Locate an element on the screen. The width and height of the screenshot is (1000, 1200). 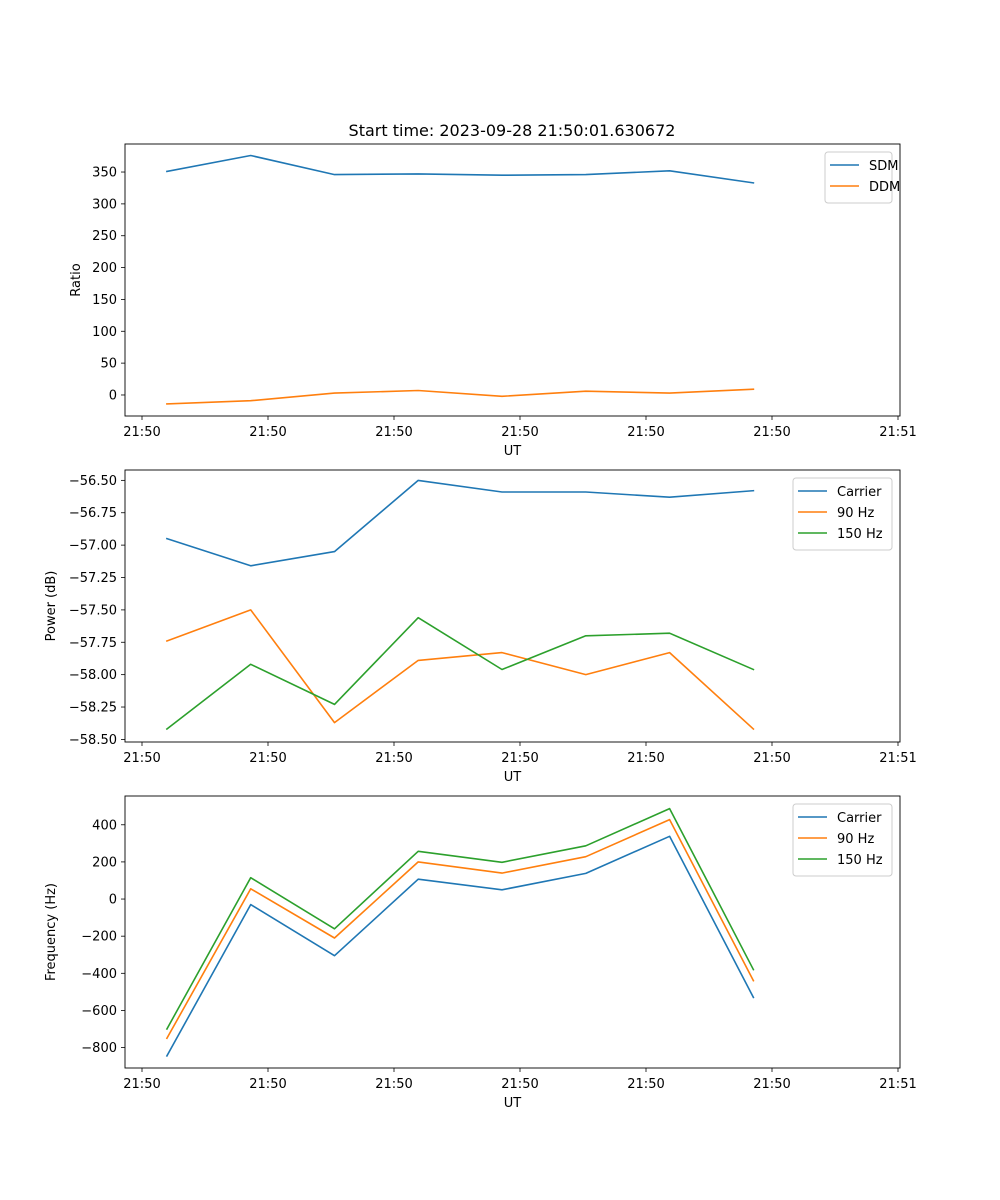
ratio-series-sdm-line is located at coordinates (460, 169).